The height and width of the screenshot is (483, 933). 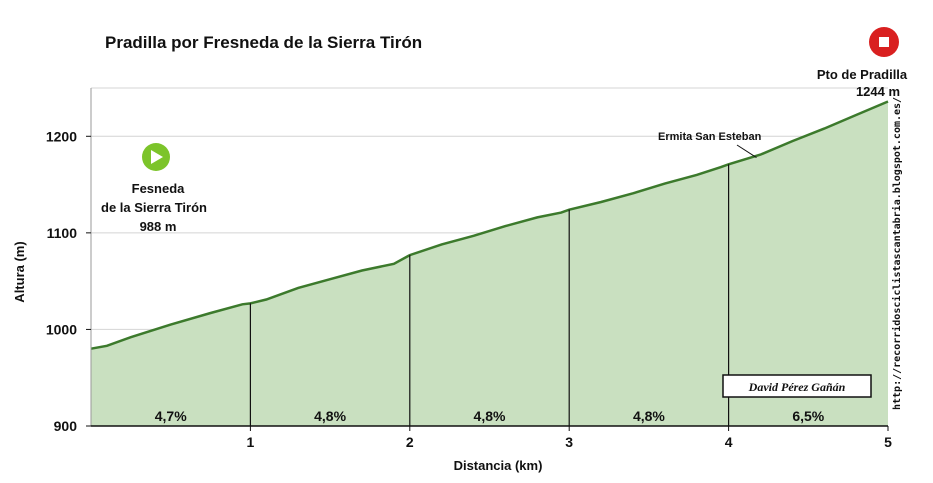 I want to click on signature-text: David Pérez Gañán, so click(x=797, y=387).